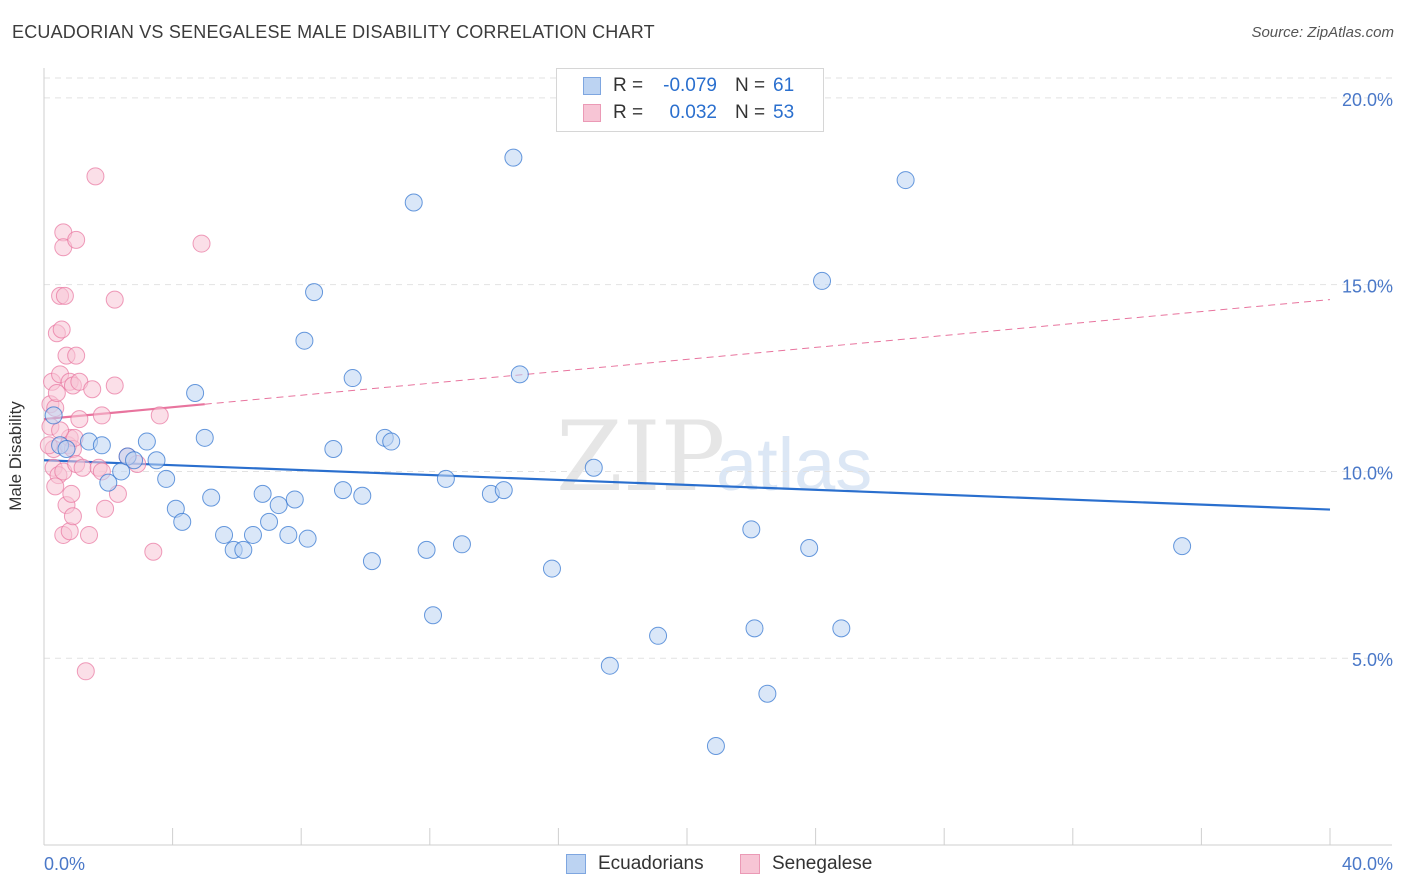 Image resolution: width=1406 pixels, height=892 pixels. I want to click on legend-label: Senegalese, so click(822, 863).